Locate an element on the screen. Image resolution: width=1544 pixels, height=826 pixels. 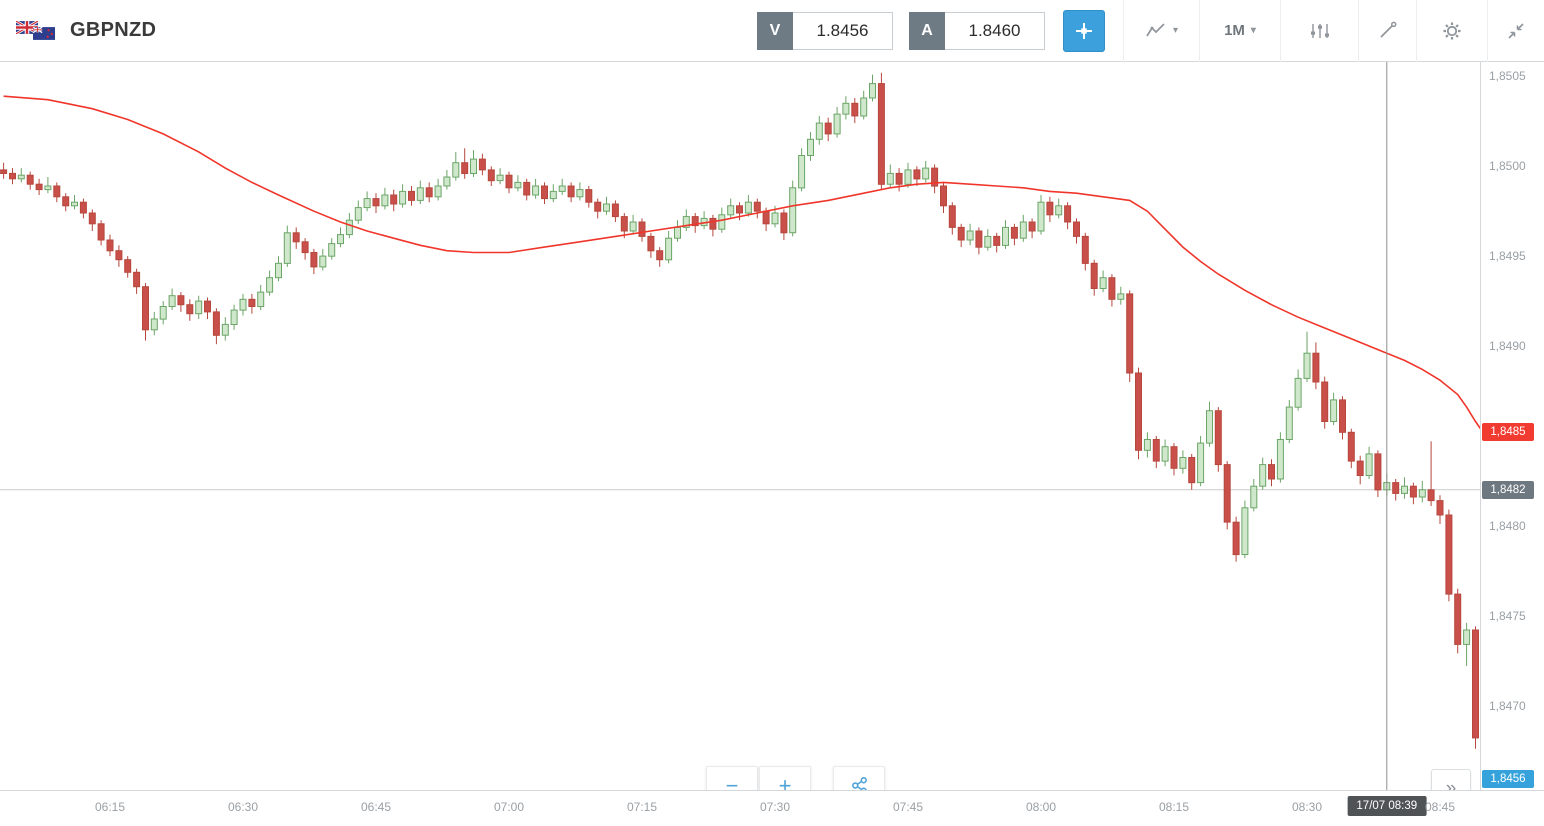
settings-button is located at coordinates (1451, 31).